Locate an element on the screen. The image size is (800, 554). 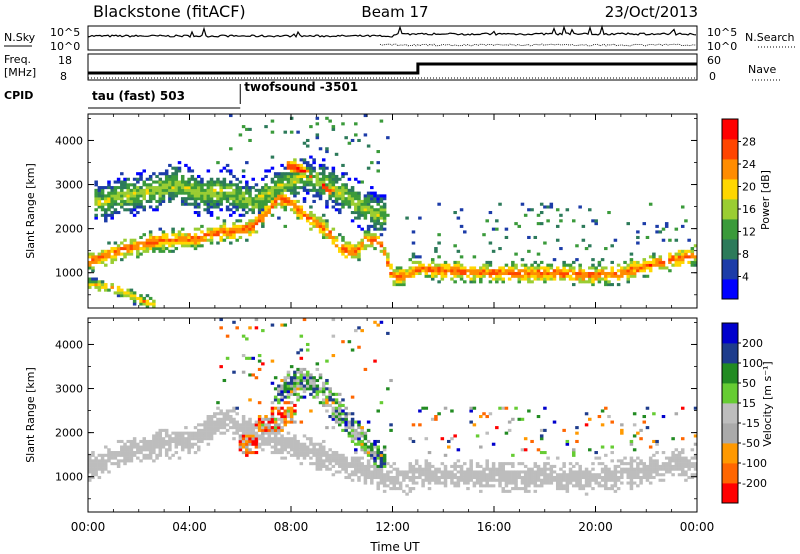
y-tick-label: 3000 is located at coordinates (69, 185).